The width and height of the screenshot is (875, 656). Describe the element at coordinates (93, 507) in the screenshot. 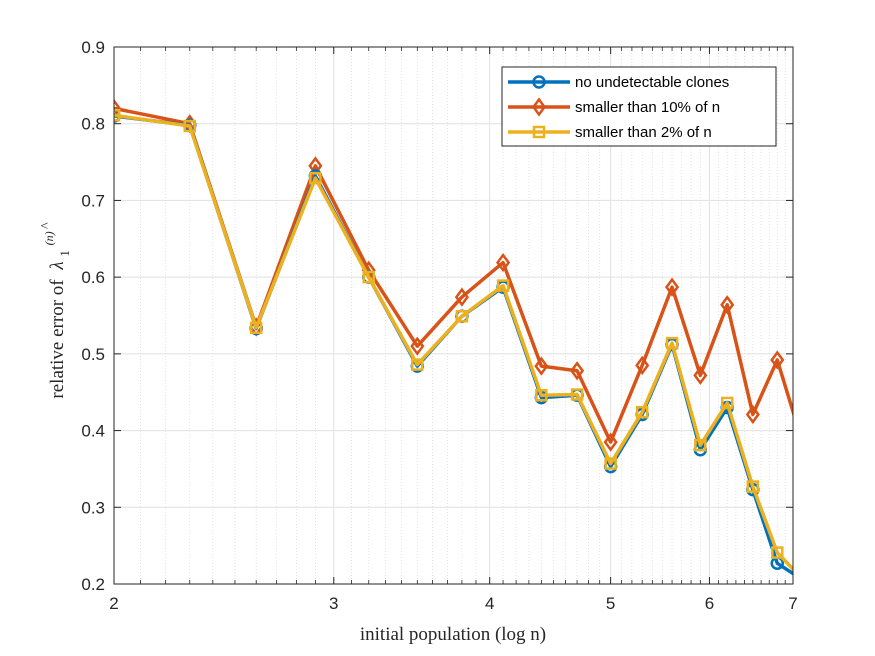

I see `y-tick-label: 0.3` at that location.